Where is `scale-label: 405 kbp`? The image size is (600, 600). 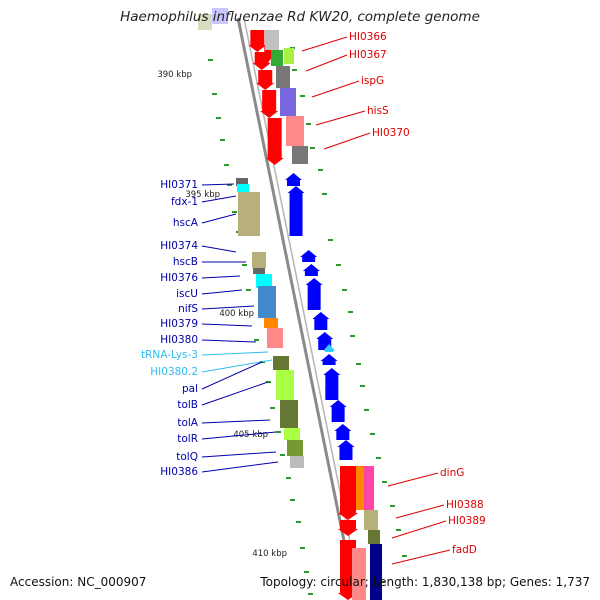 scale-label: 405 kbp is located at coordinates (250, 435).